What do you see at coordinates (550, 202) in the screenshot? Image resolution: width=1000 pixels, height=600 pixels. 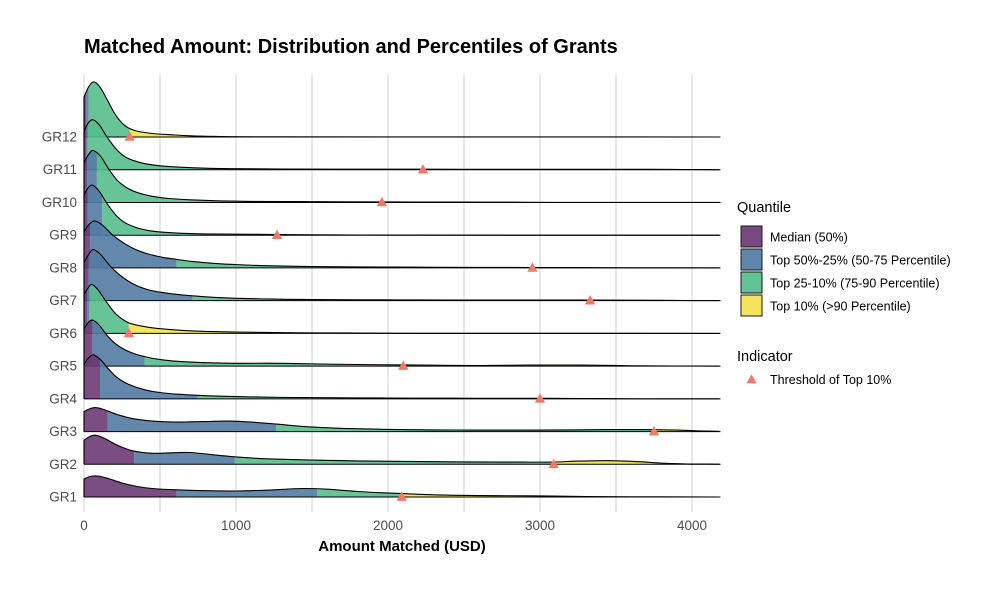 I see `ridge-GR10-top10` at bounding box center [550, 202].